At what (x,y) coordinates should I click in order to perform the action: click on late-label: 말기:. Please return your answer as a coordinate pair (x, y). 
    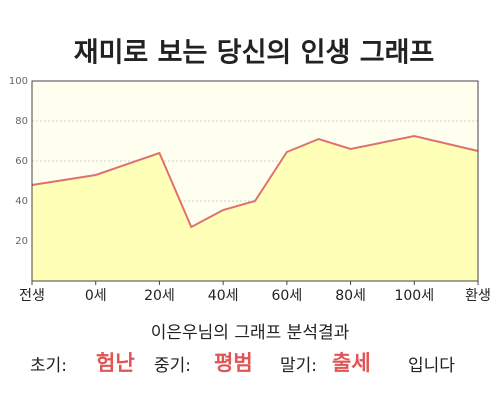
    Looking at the image, I should click on (298, 366).